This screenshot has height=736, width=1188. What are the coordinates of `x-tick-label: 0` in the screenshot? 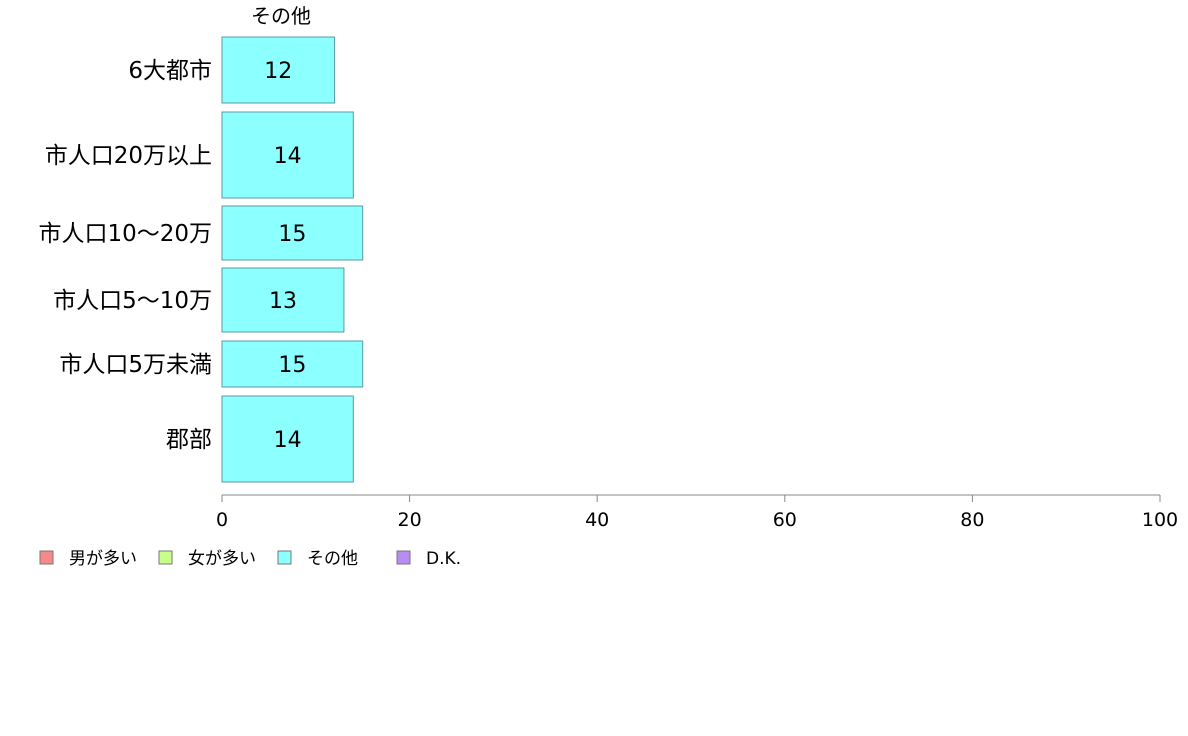 It's located at (222, 520).